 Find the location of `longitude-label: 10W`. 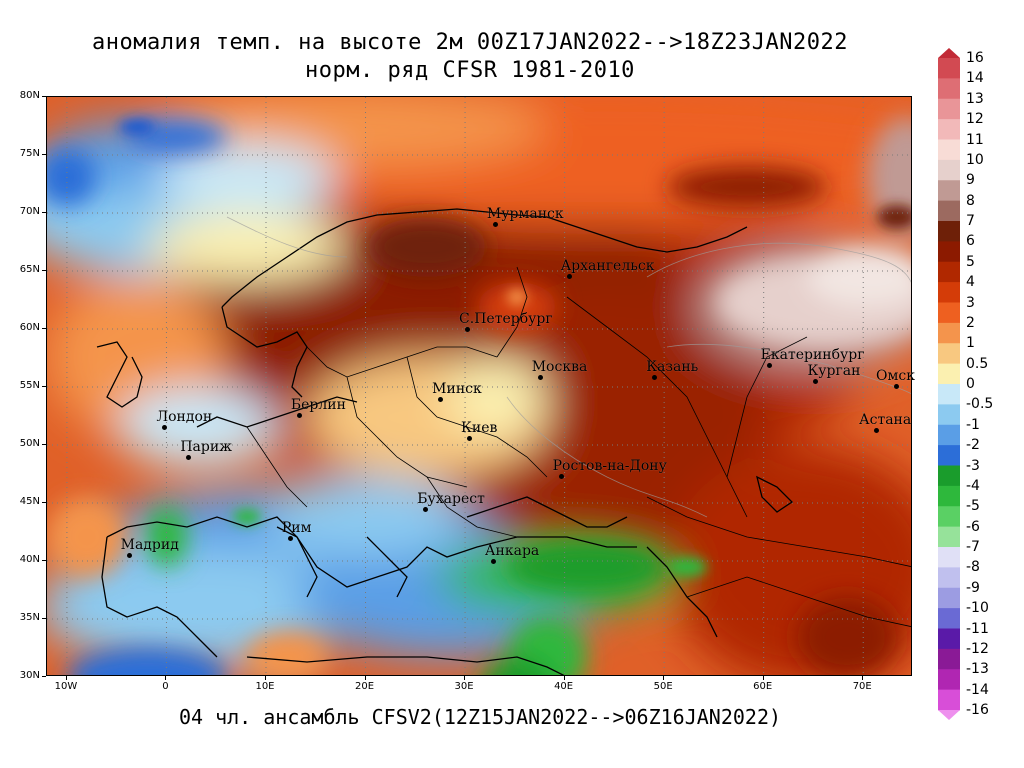

longitude-label: 10W is located at coordinates (66, 686).